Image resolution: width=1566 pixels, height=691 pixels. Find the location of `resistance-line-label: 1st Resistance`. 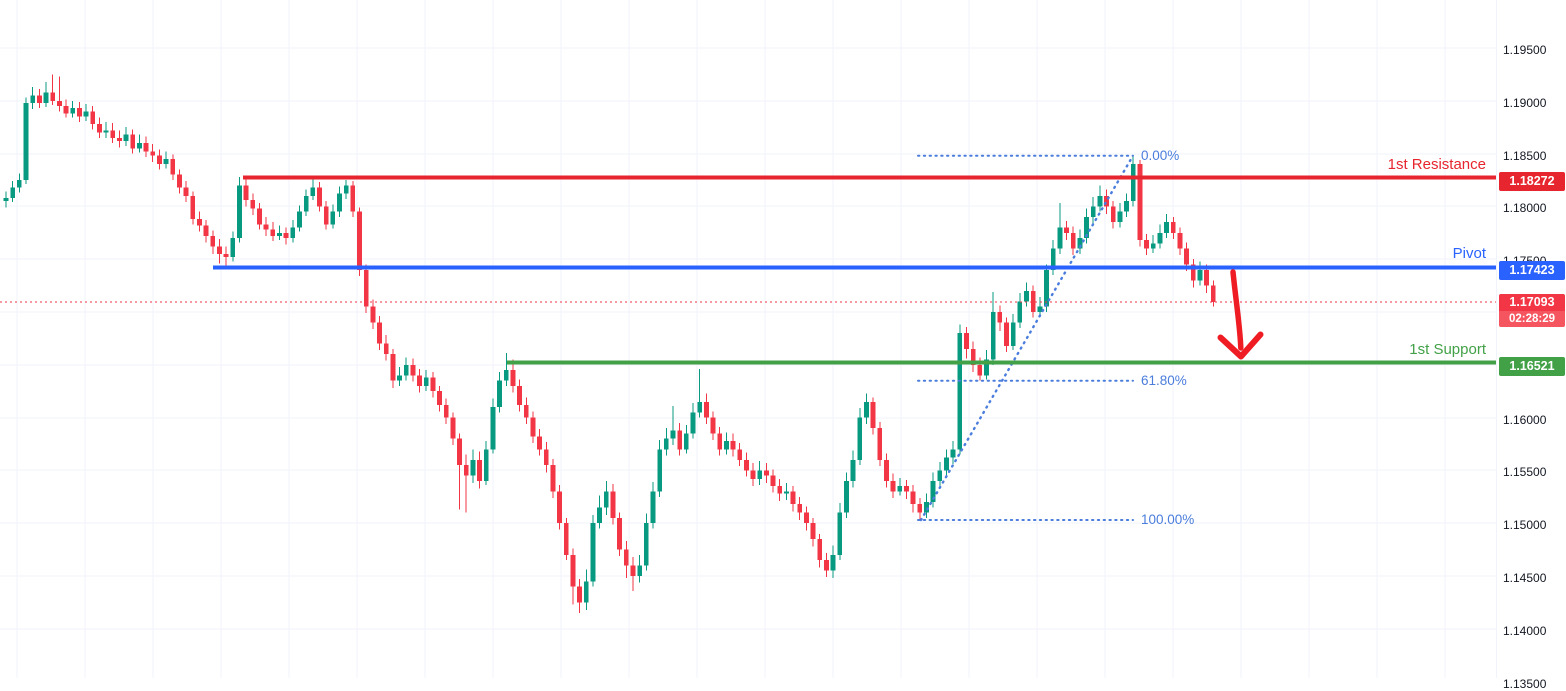

resistance-line-label: 1st Resistance is located at coordinates (1436, 164).